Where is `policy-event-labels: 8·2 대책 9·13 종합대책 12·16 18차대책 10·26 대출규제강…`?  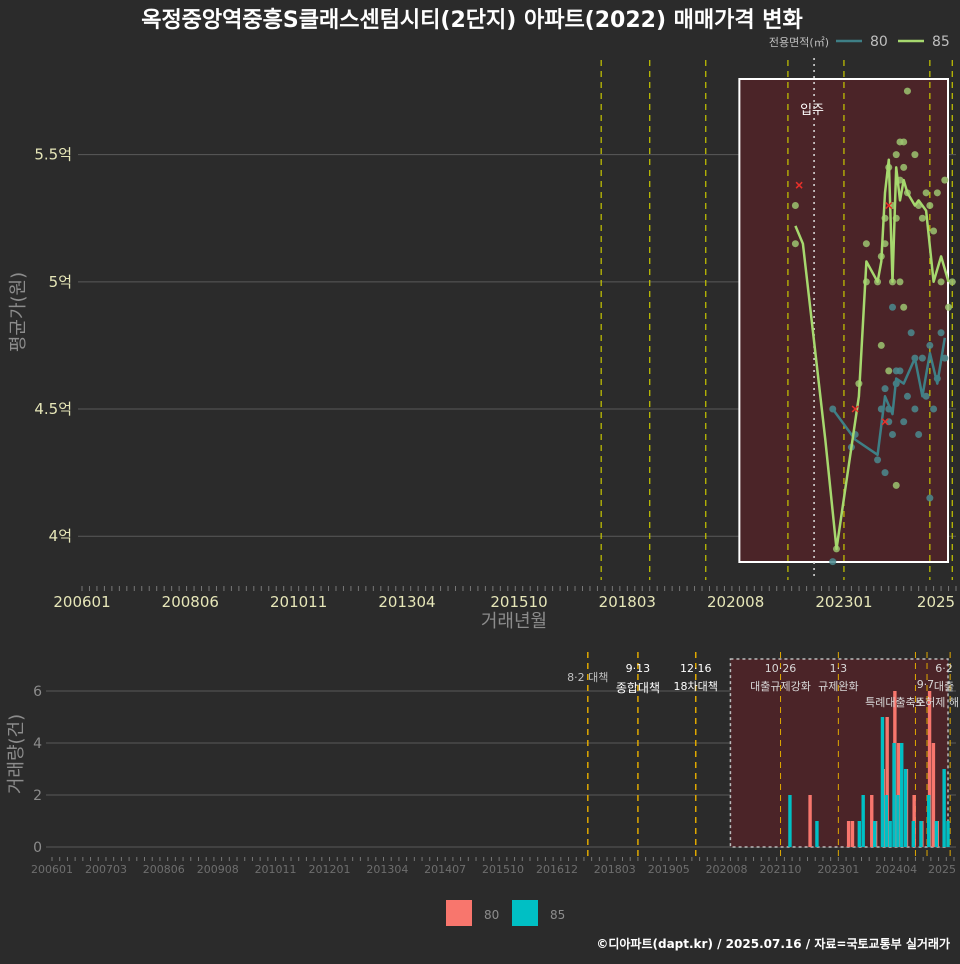
policy-event-labels: 8·2 대책 9·13 종합대책 12·16 18차대책 10·26 대출규제강… is located at coordinates (763, 685).